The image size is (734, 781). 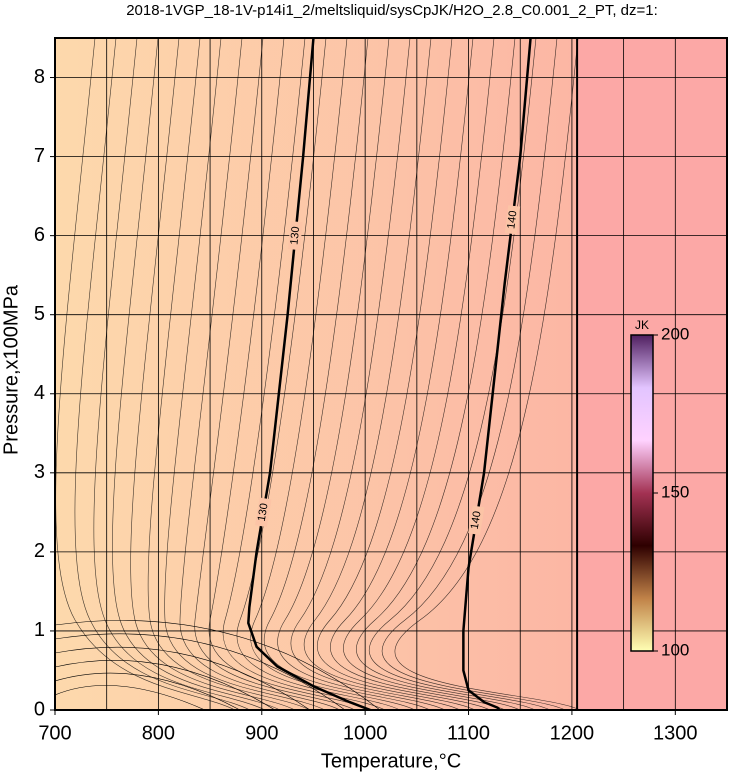 I want to click on x-tick-label: 1300, so click(x=675, y=733).